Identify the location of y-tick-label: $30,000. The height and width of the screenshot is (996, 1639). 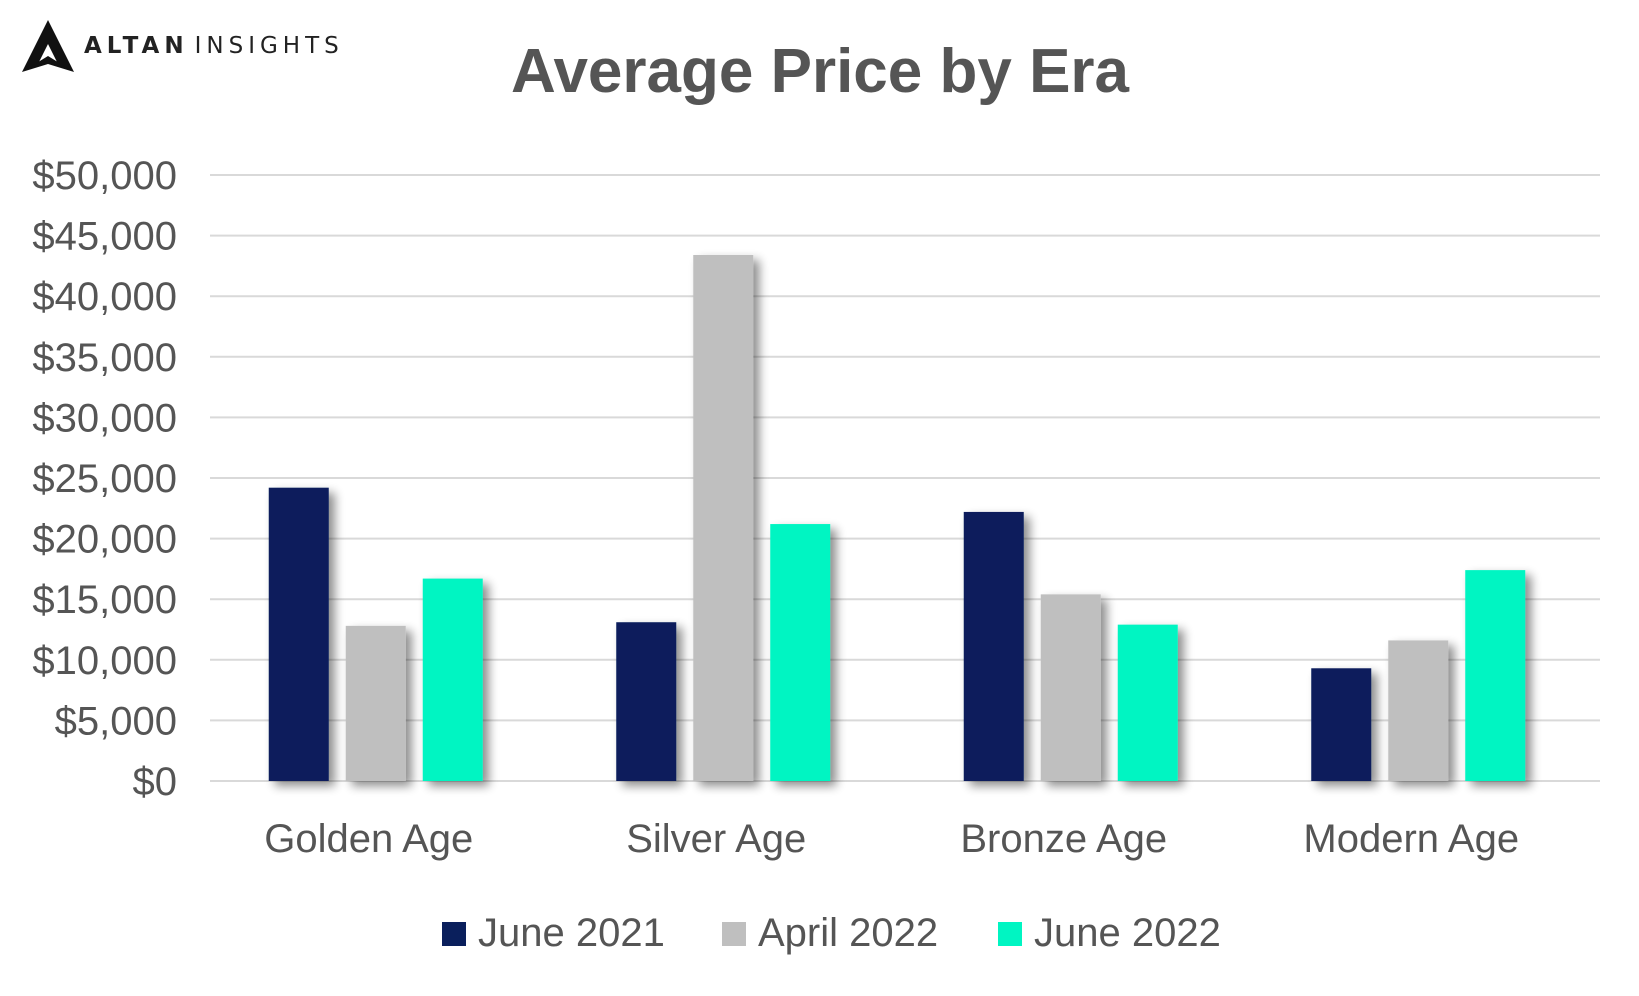
(104, 418).